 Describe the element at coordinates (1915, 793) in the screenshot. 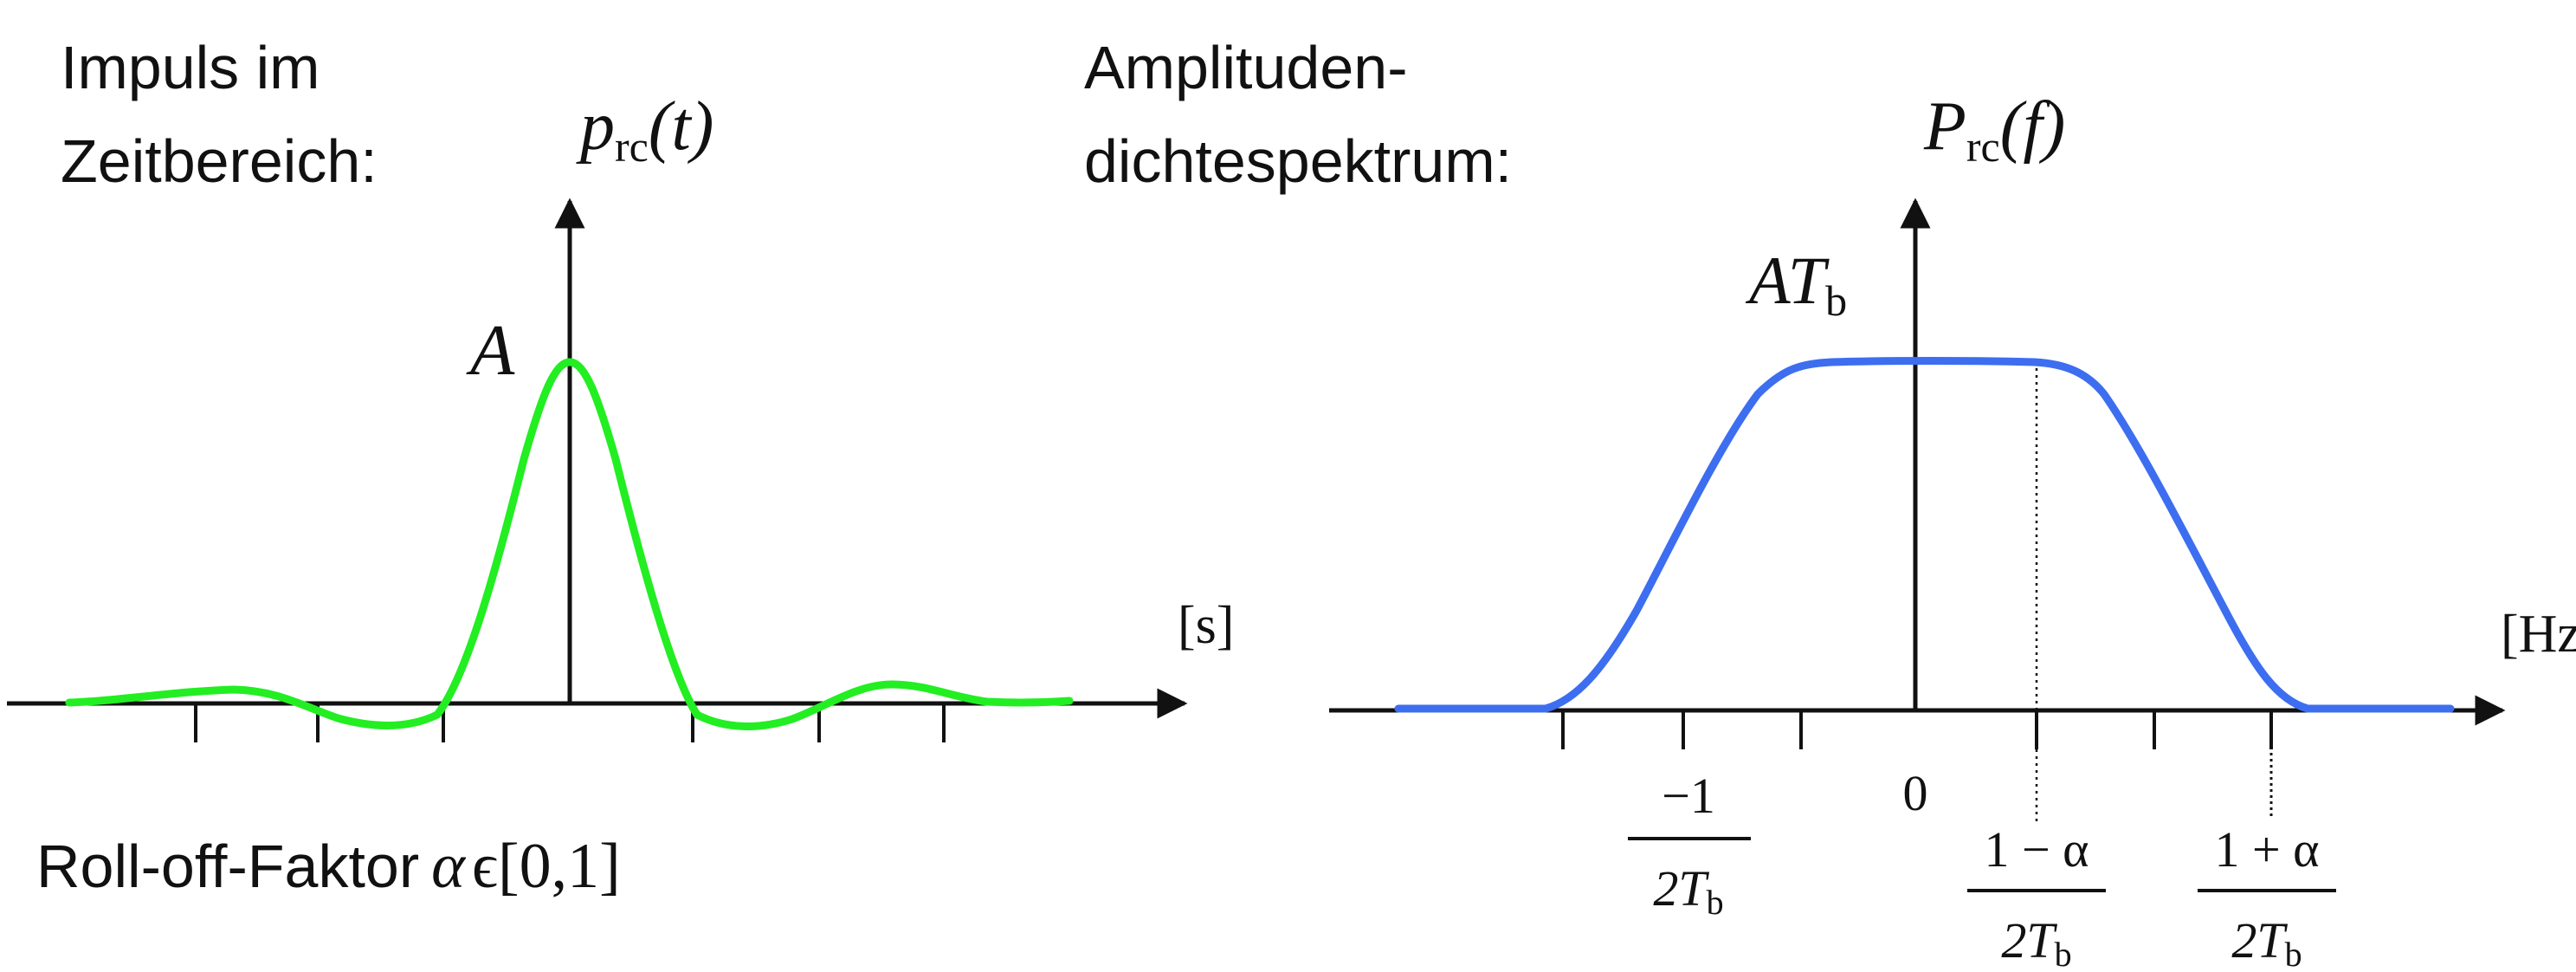

I see `zero-tick-label: 0` at that location.